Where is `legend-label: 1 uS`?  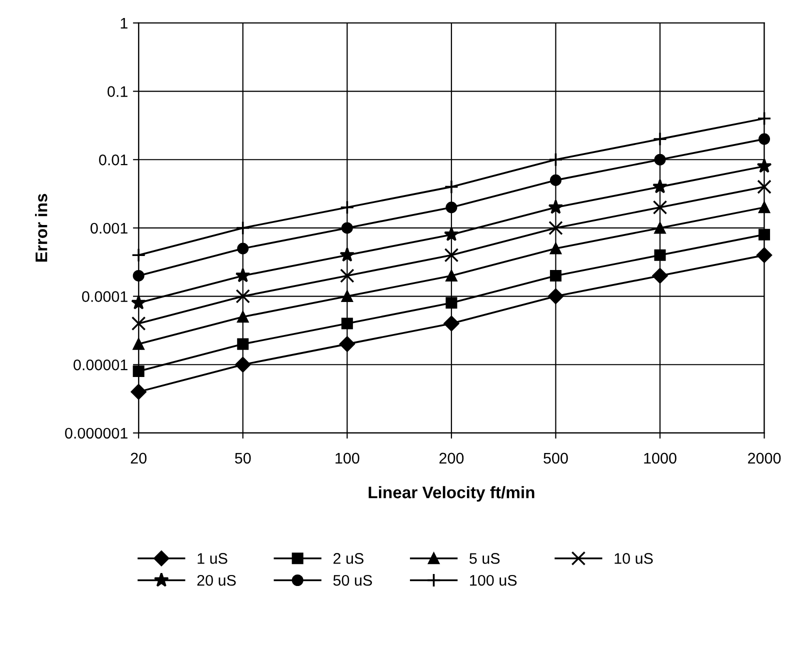 legend-label: 1 uS is located at coordinates (213, 558).